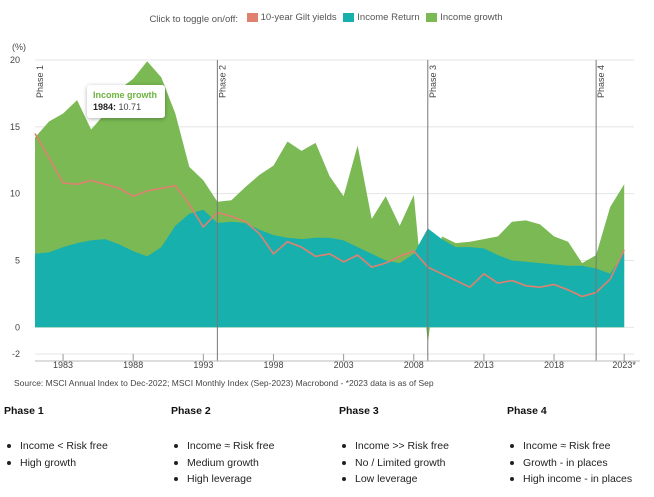  Describe the element at coordinates (133, 365) in the screenshot. I see `x-tick-label: 1988` at that location.